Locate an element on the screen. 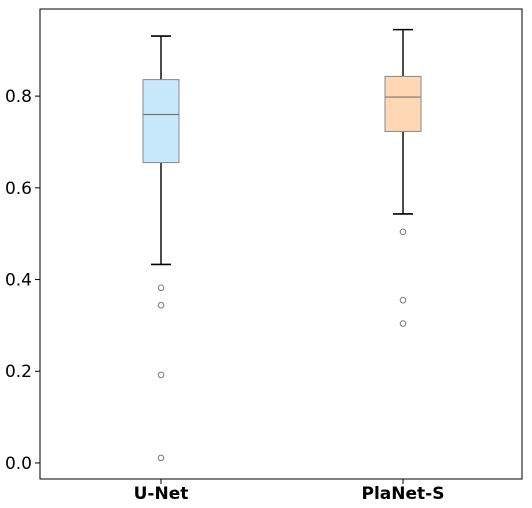  box-group-planet-s is located at coordinates (403, 177).